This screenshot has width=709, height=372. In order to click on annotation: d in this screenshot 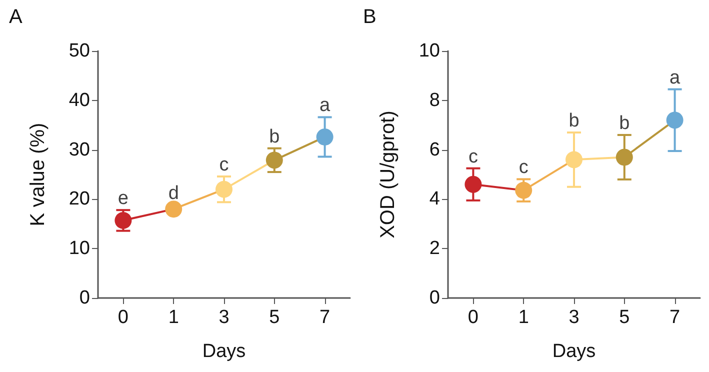, I will do `click(173, 193)`.